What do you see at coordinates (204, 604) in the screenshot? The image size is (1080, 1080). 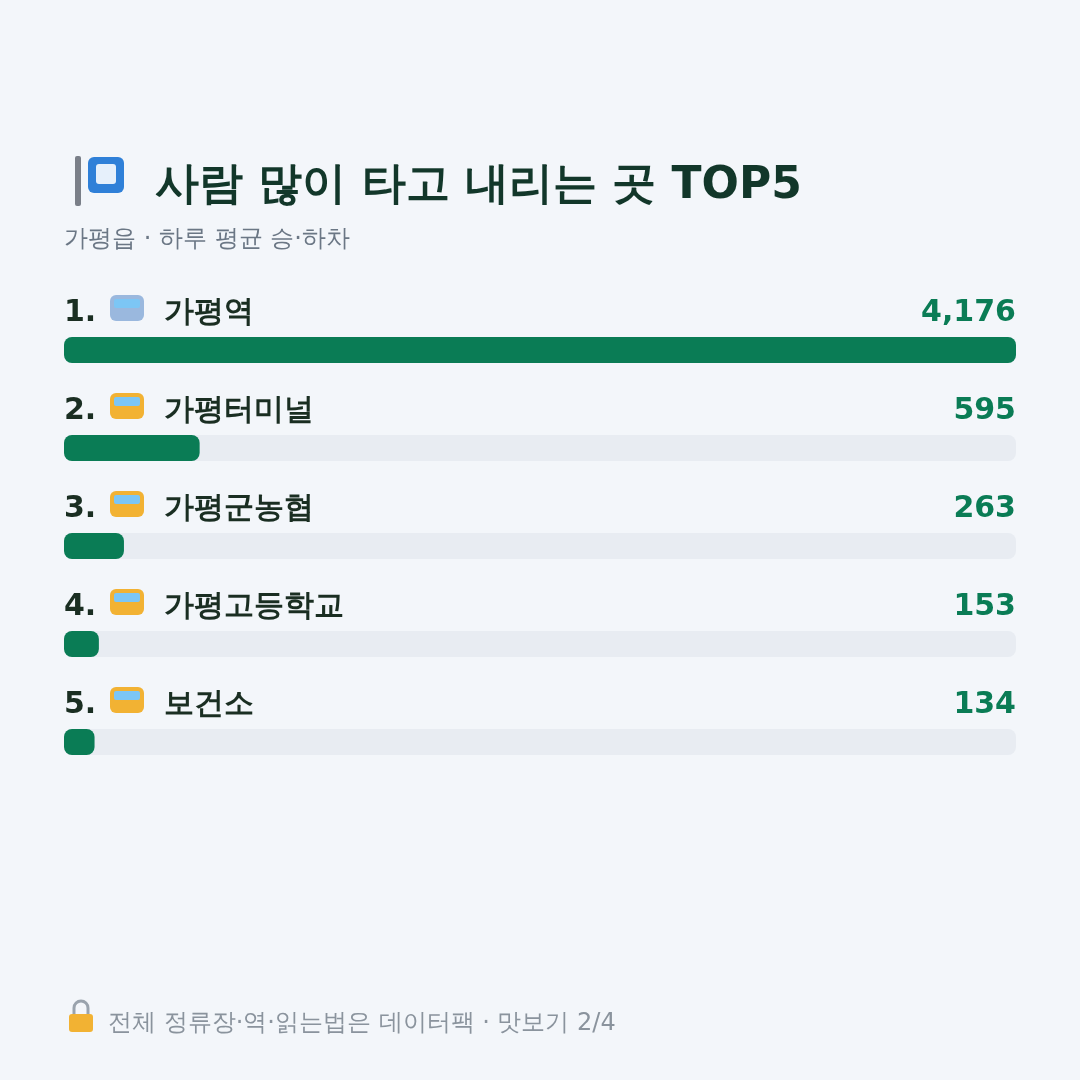 I see `category-label: 4. 가평고등학교` at bounding box center [204, 604].